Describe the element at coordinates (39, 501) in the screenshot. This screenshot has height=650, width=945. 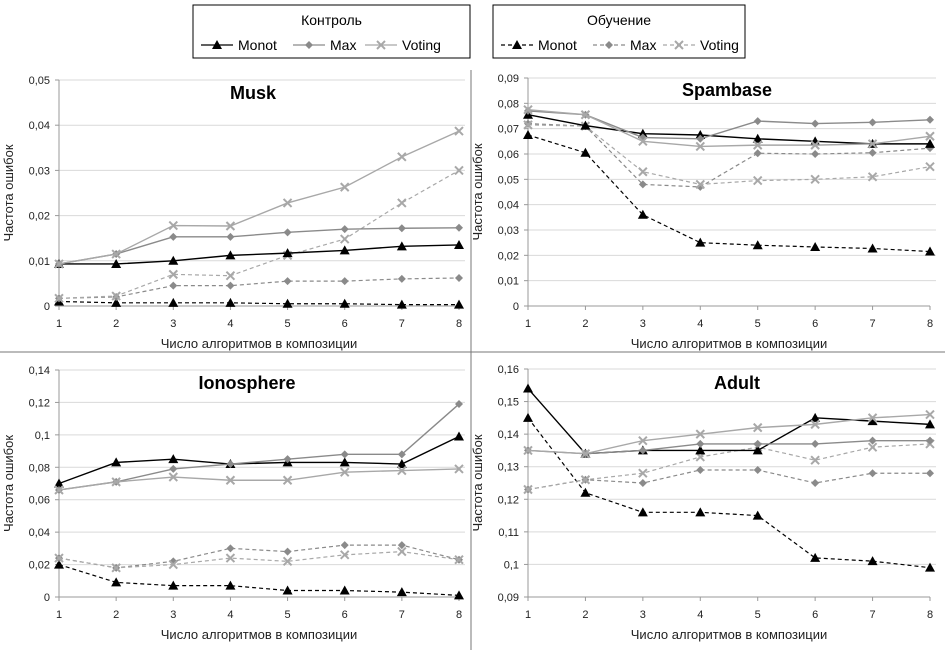
I see `y-tick-label: 0,06` at that location.